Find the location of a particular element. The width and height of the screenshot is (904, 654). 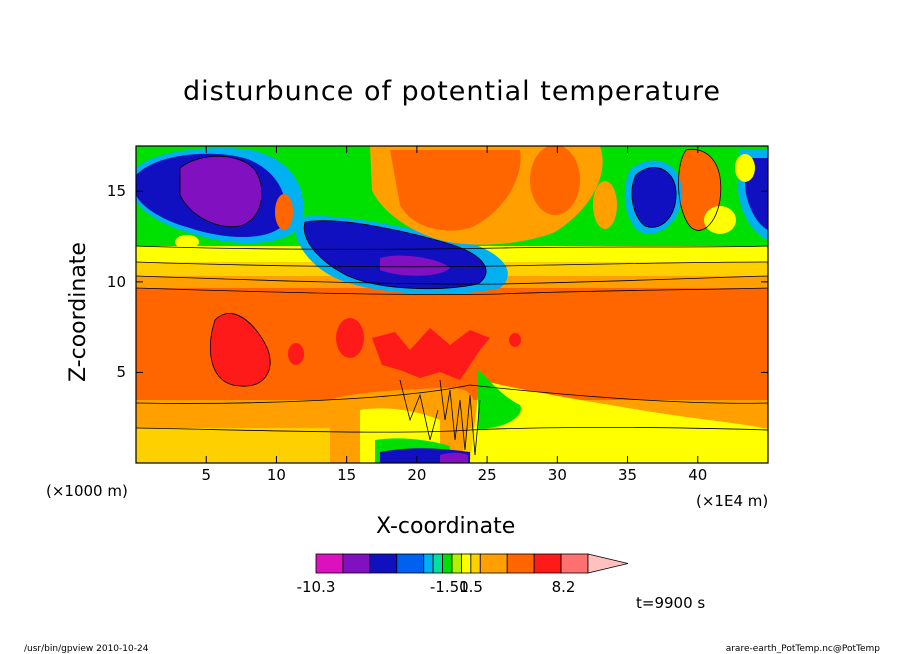

y-axis-label: Z-coordinate is located at coordinates (78, 312).